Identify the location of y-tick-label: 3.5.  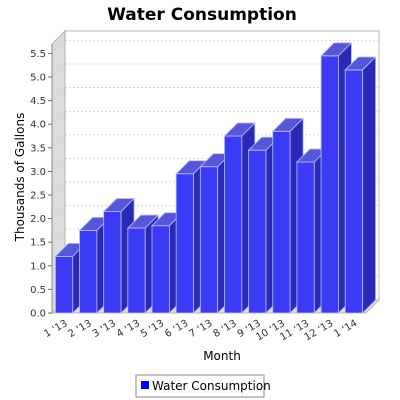
(38, 148).